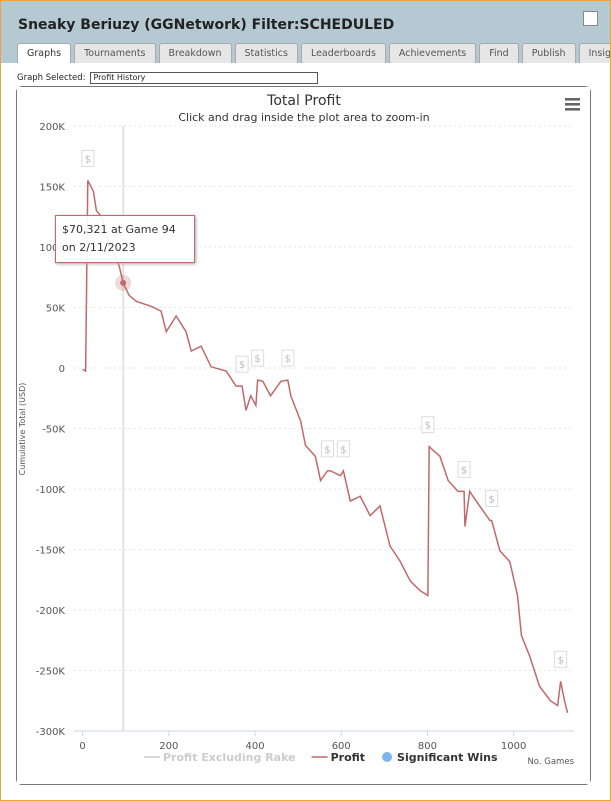 Image resolution: width=611 pixels, height=801 pixels. What do you see at coordinates (343, 53) in the screenshot?
I see `tab: Leaderboards` at bounding box center [343, 53].